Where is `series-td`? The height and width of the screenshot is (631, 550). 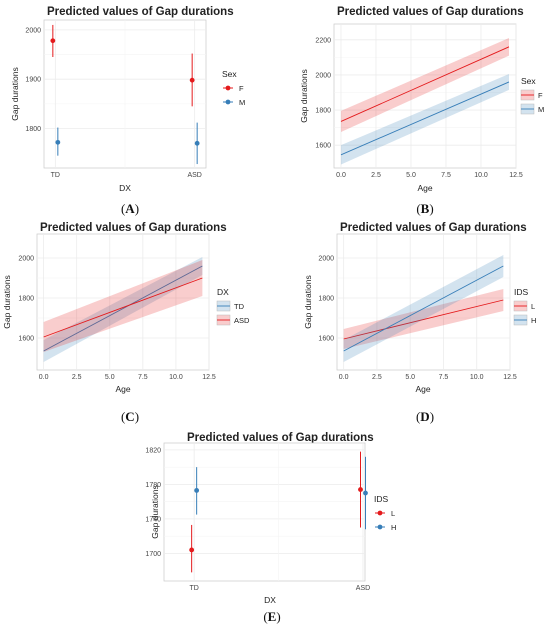
series-td is located at coordinates (123, 309).